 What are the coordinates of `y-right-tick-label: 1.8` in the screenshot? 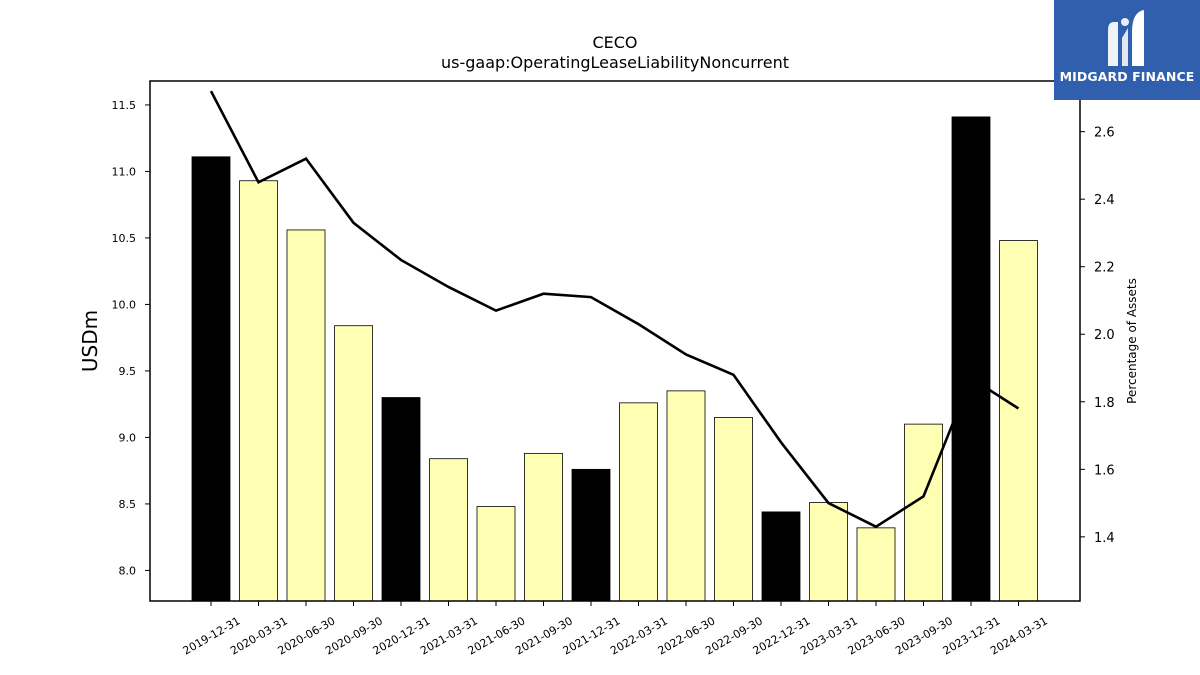 It's located at (1104, 403).